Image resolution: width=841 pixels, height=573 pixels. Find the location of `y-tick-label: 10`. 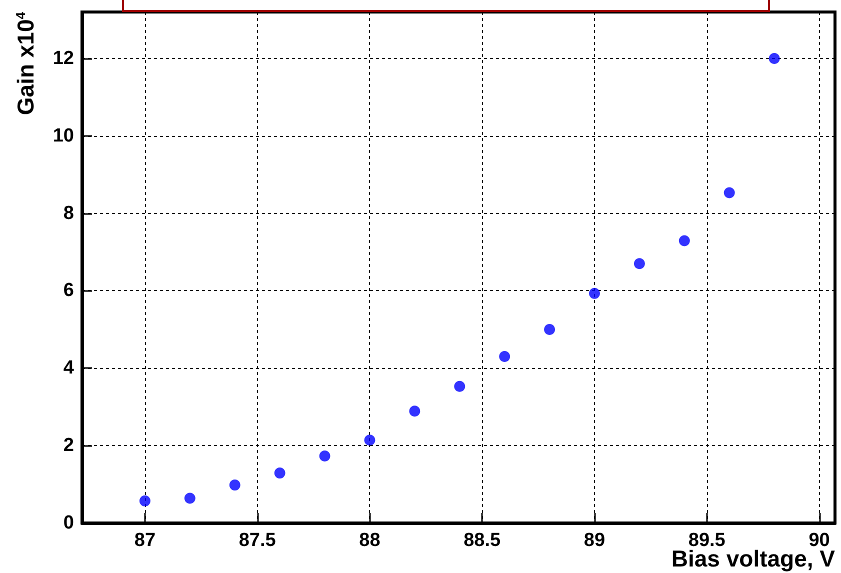

y-tick-label: 10 is located at coordinates (63, 135).